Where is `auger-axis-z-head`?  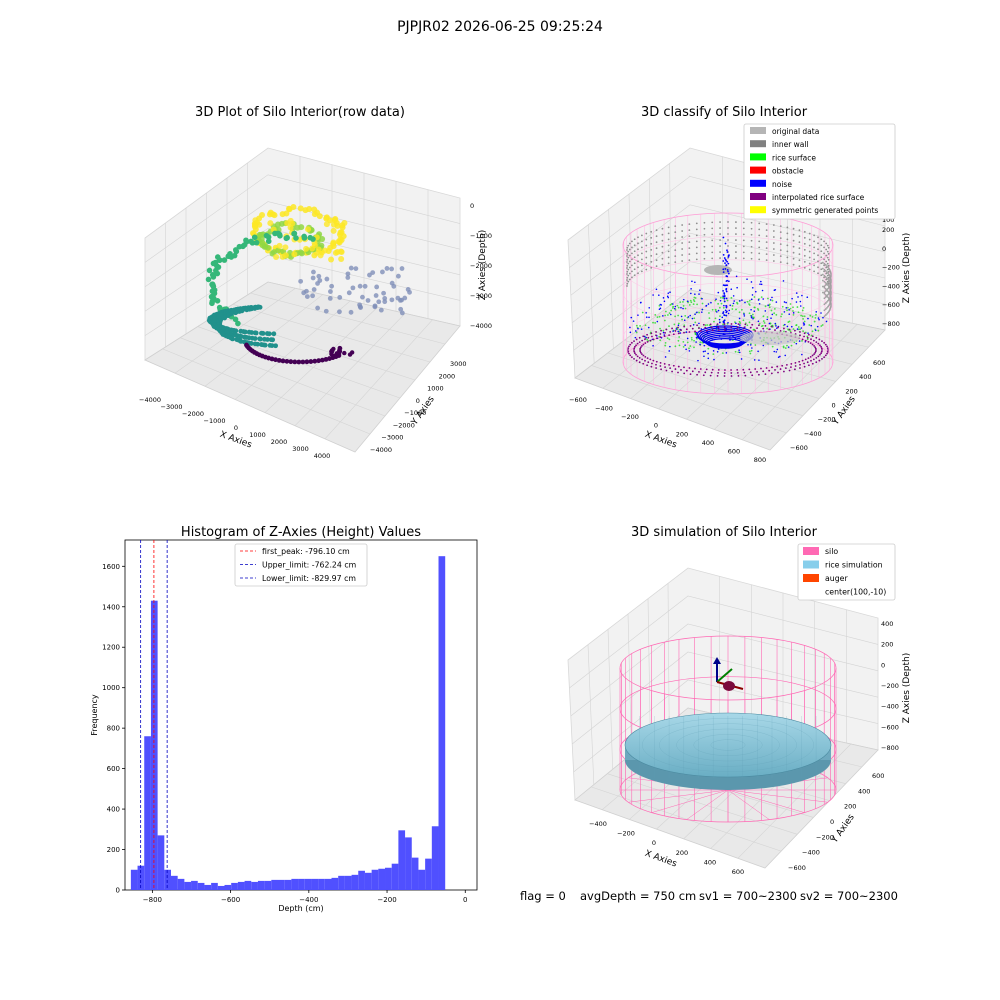 auger-axis-z-head is located at coordinates (717, 660).